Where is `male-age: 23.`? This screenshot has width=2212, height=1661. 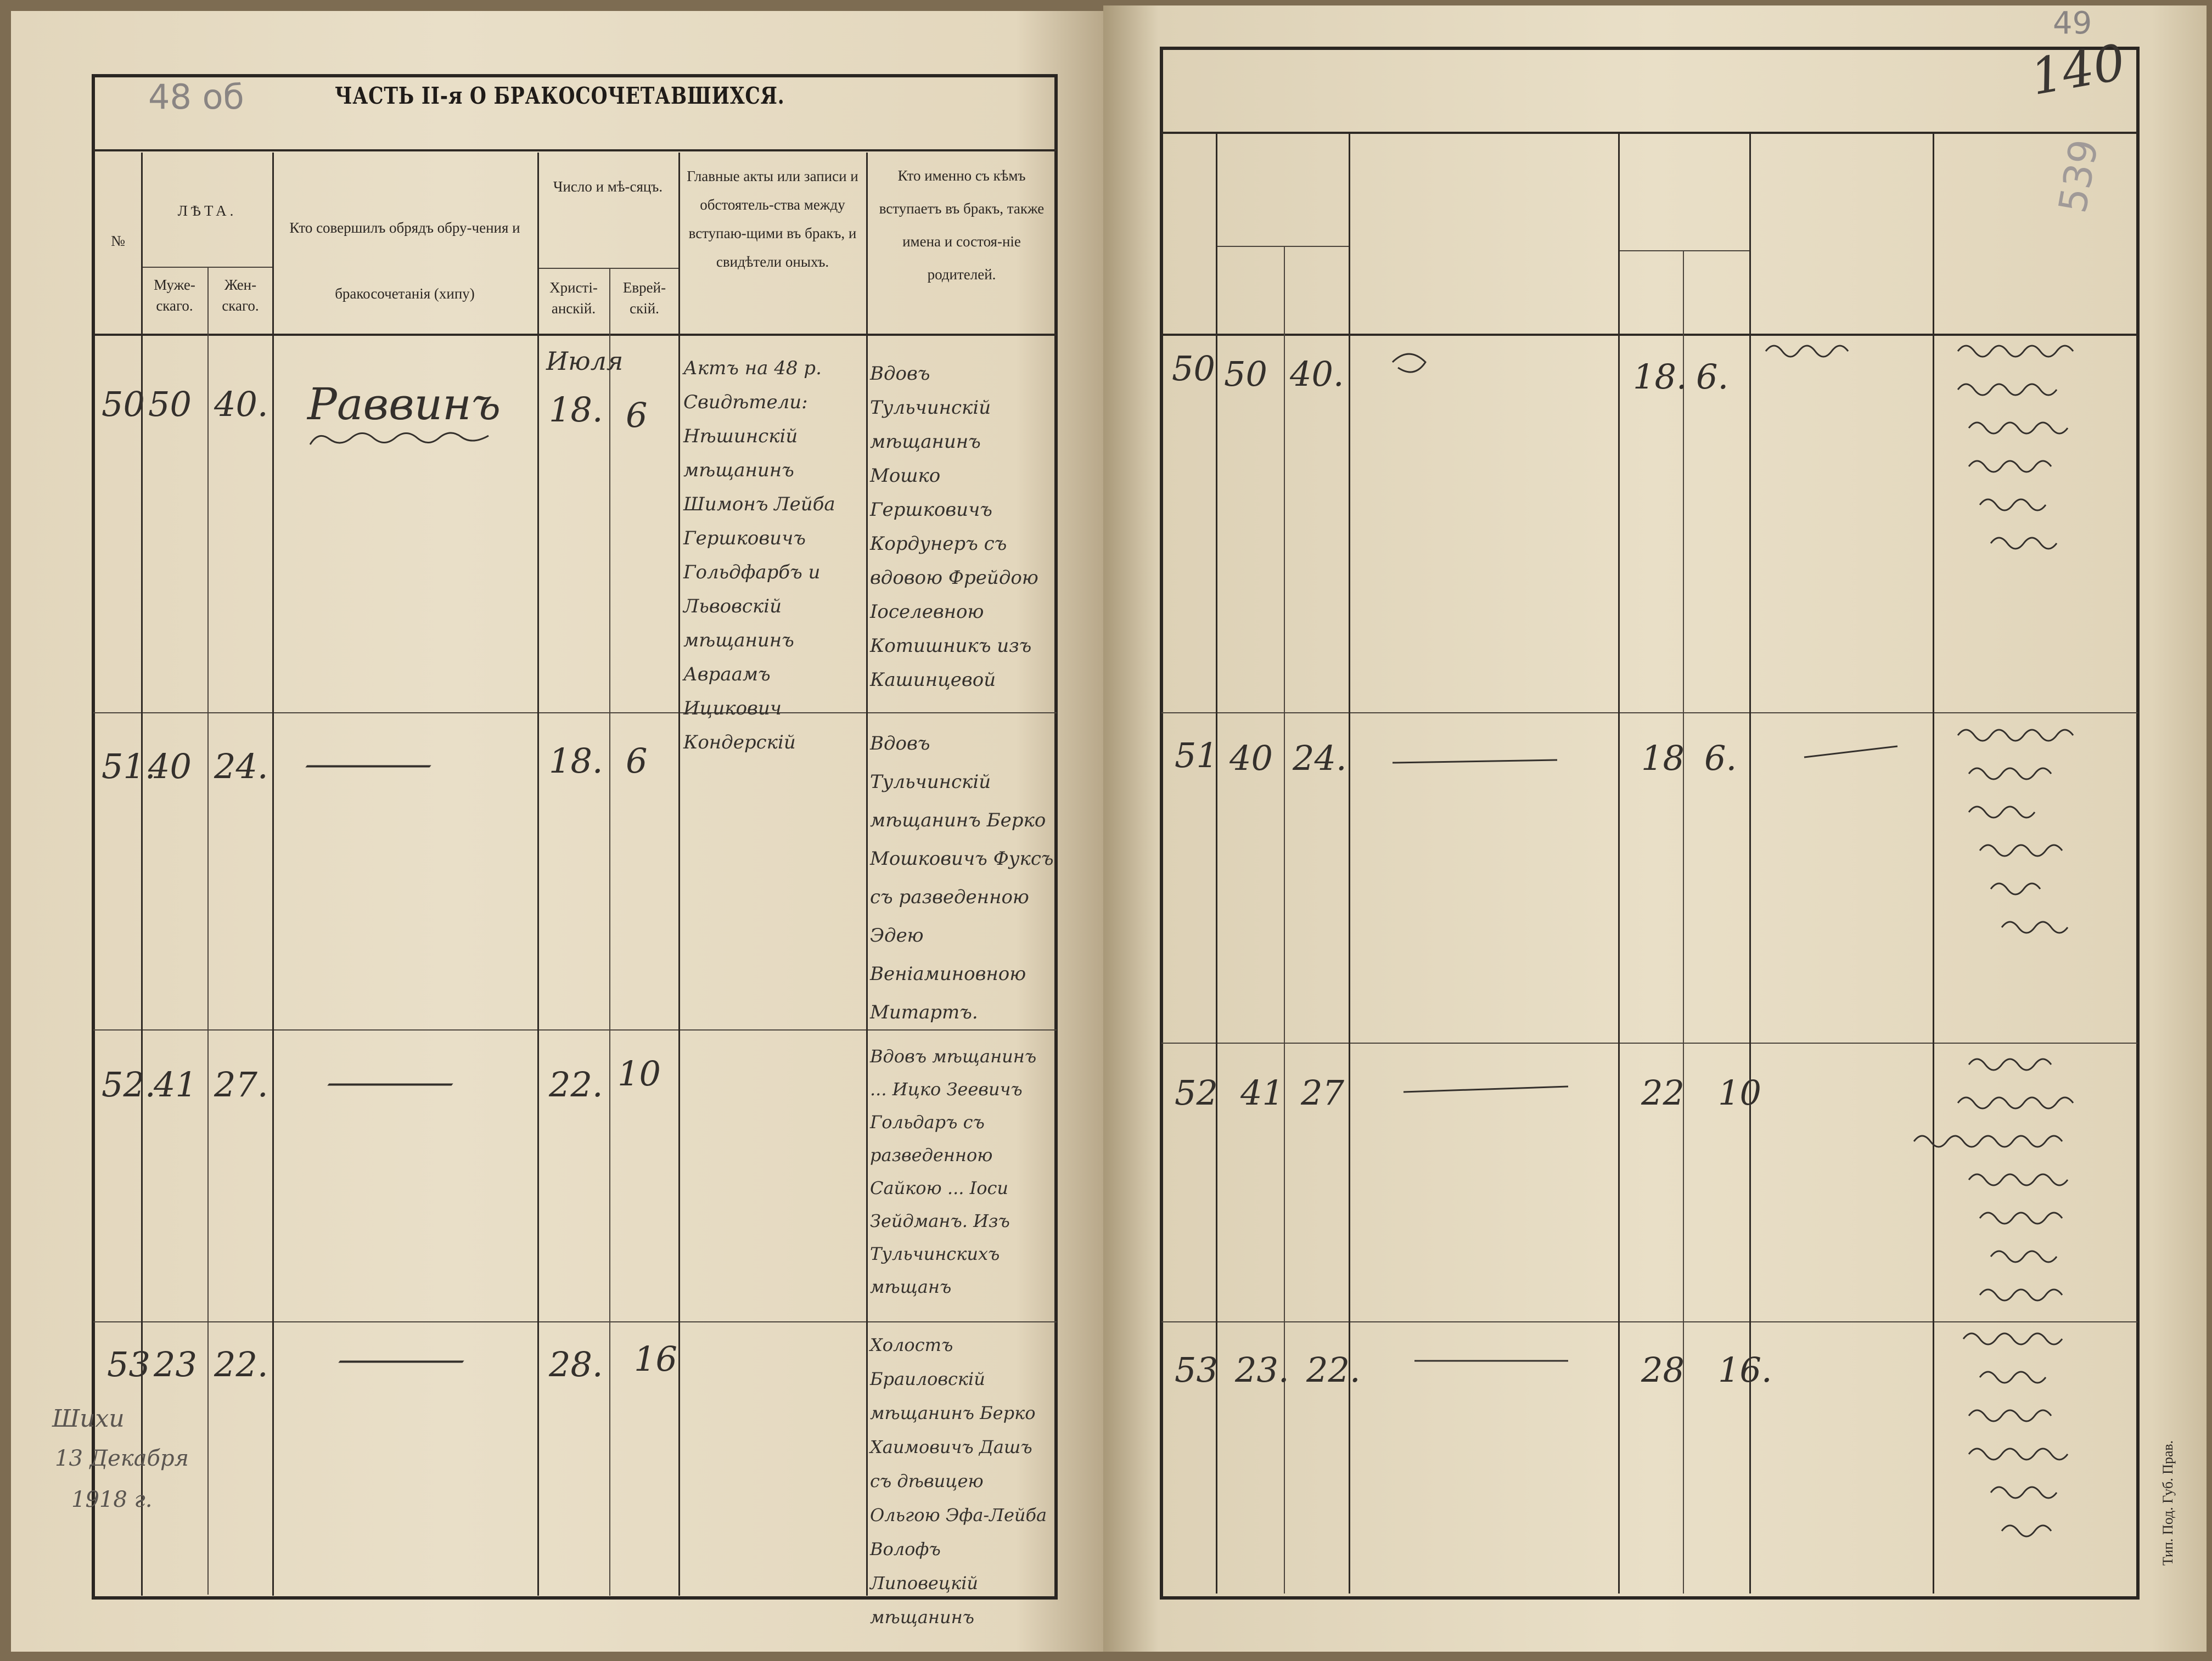
male-age: 23. is located at coordinates (1262, 1370).